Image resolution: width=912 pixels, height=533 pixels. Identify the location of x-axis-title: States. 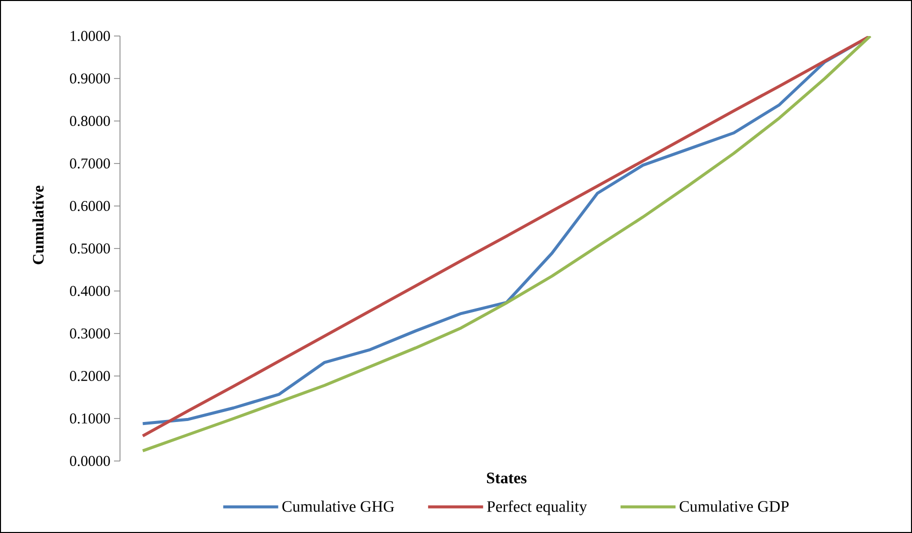
(506, 478).